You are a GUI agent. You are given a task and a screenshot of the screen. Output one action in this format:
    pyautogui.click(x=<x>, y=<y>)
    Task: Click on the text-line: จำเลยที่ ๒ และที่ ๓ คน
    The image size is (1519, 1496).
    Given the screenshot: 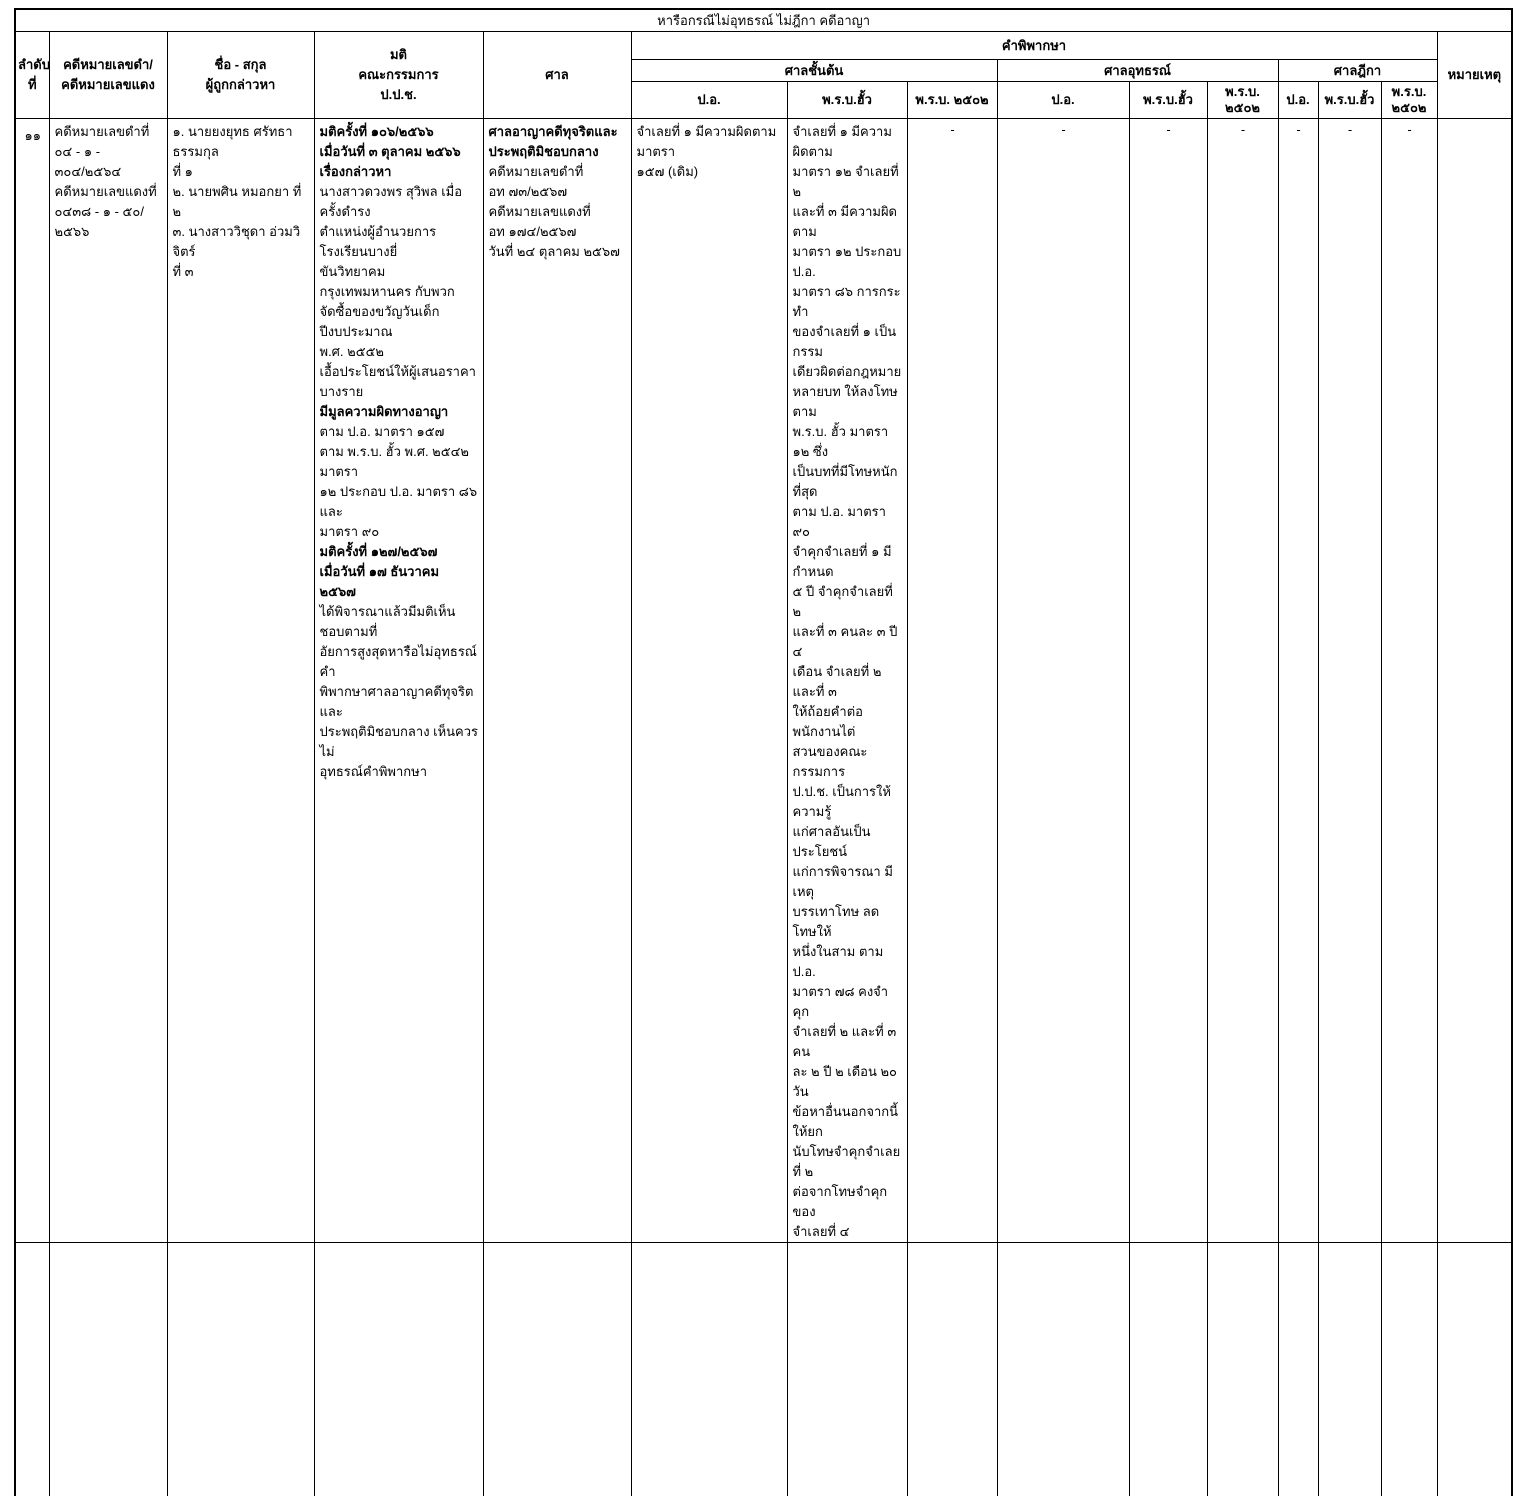 What is the action you would take?
    pyautogui.click(x=848, y=1042)
    